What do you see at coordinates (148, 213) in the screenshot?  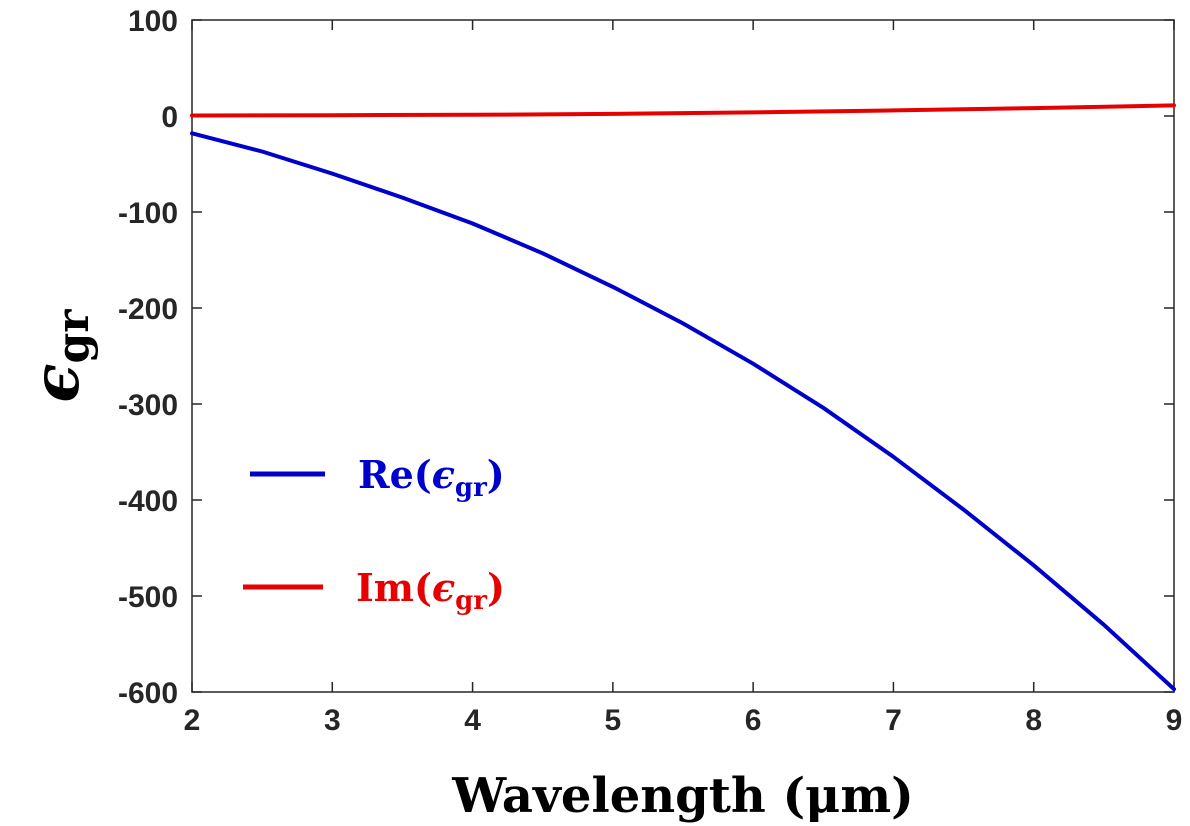 I see `y-tick-label: -100` at bounding box center [148, 213].